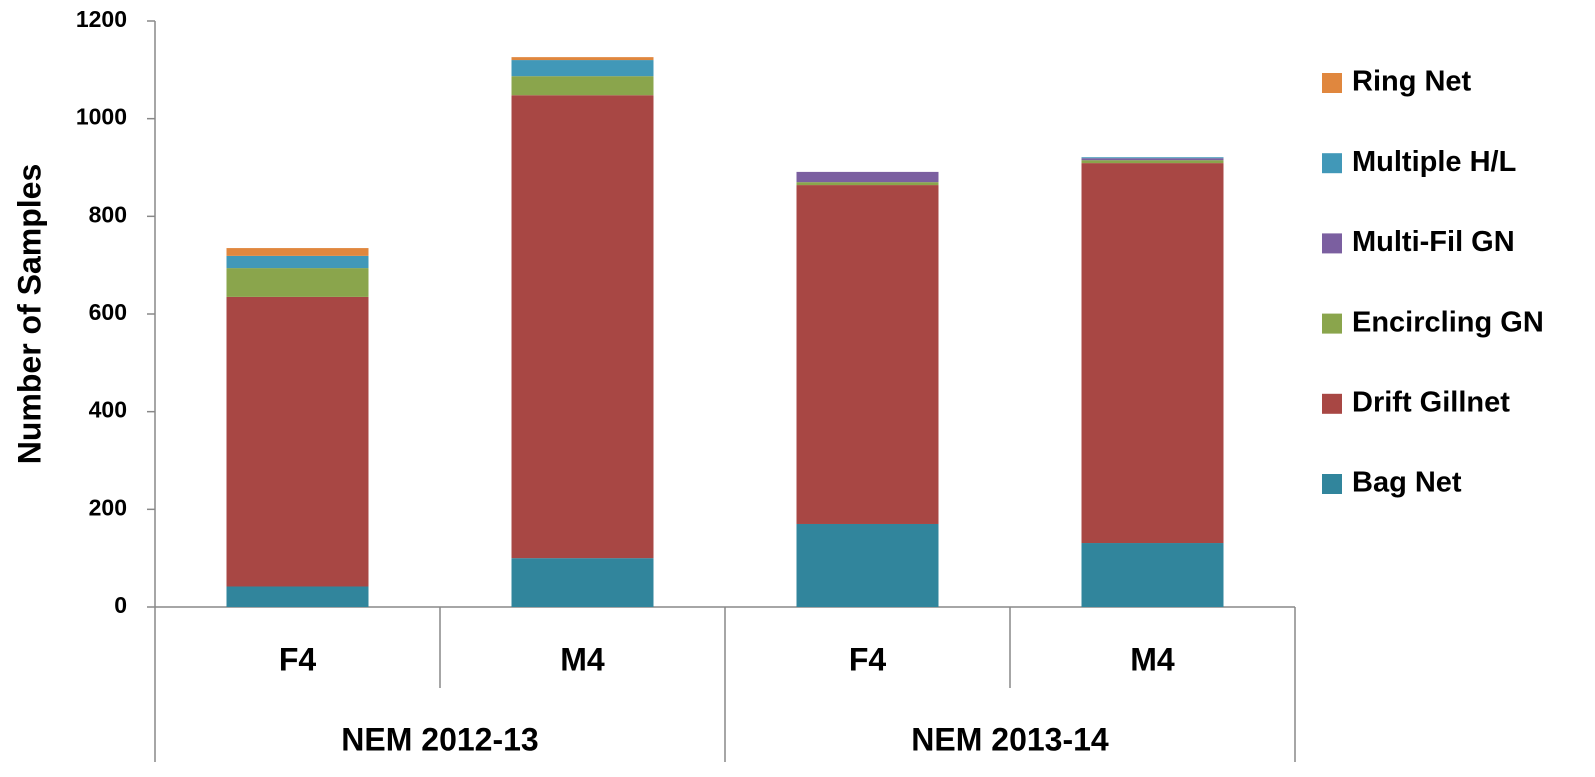 The width and height of the screenshot is (1595, 777). Describe the element at coordinates (101, 117) in the screenshot. I see `y-tick-label: 1000` at that location.